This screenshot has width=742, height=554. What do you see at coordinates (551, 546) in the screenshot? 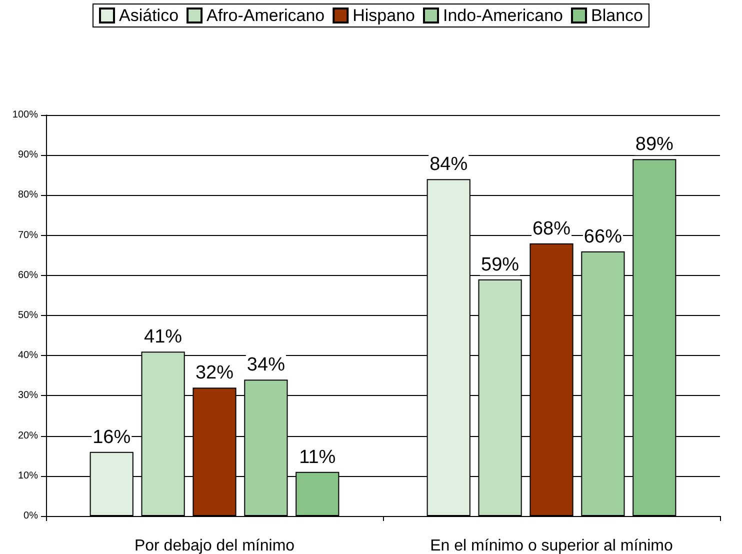
I see `x-tick-label: En el mínimo o superior al mínimo` at bounding box center [551, 546].